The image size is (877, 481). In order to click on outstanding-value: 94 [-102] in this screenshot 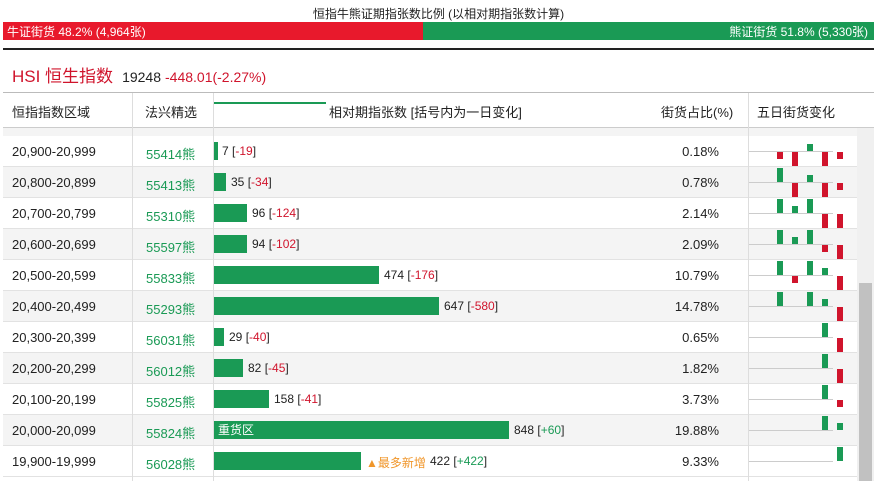, I will do `click(276, 244)`.